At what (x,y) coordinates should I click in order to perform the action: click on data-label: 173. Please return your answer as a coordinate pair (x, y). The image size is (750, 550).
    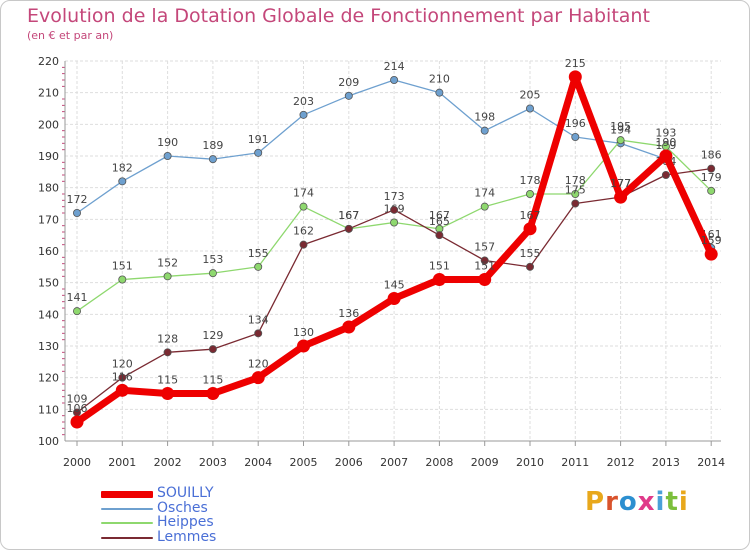
    Looking at the image, I should click on (394, 196).